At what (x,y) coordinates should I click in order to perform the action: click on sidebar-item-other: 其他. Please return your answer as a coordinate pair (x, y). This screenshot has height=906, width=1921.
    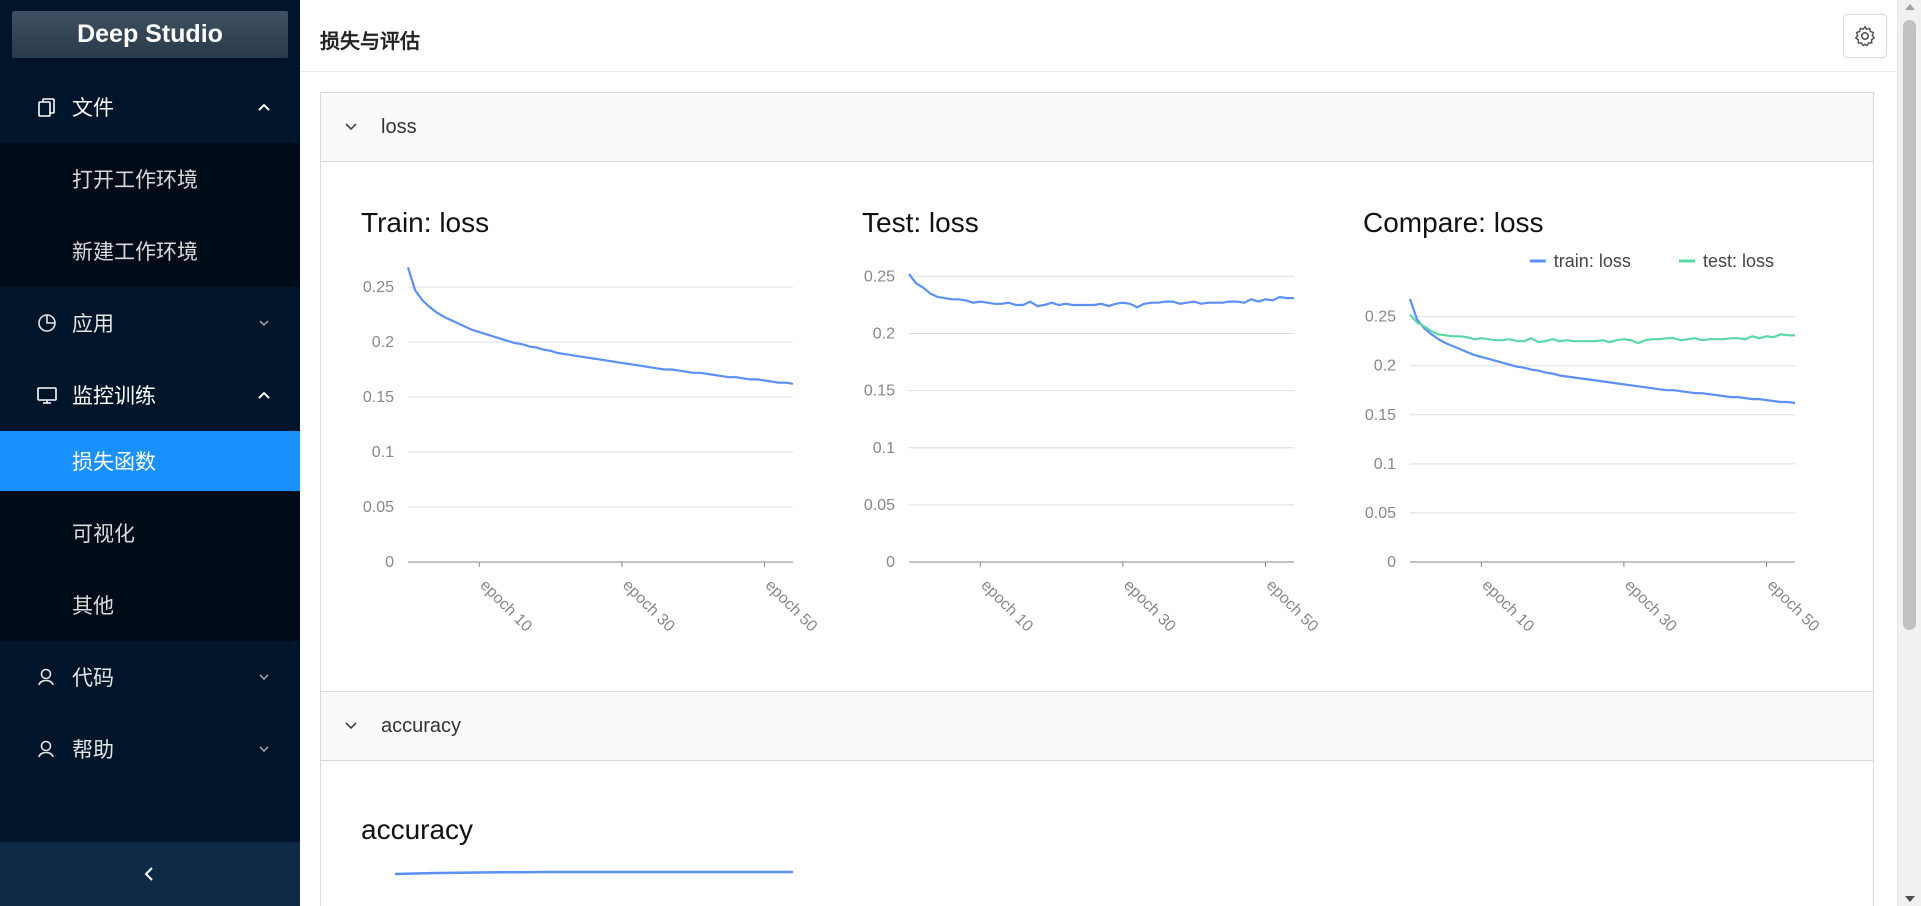
    Looking at the image, I should click on (93, 606).